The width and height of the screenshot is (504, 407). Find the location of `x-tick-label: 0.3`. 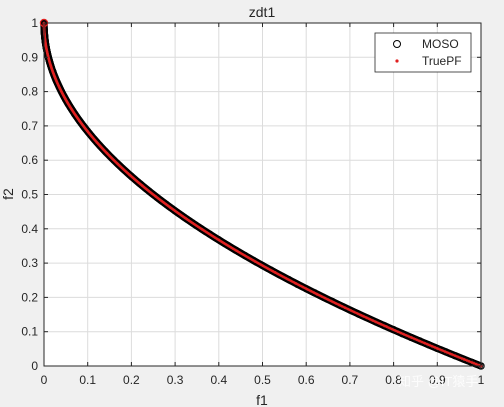

x-tick-label: 0.3 is located at coordinates (175, 380).